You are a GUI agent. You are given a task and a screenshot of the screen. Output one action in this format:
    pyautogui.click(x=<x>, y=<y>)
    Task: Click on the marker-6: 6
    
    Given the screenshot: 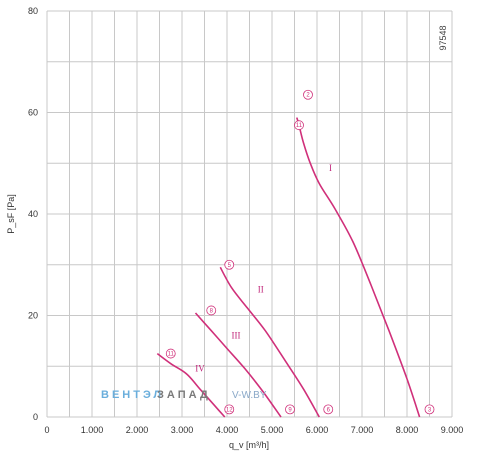 What is the action you would take?
    pyautogui.click(x=328, y=409)
    